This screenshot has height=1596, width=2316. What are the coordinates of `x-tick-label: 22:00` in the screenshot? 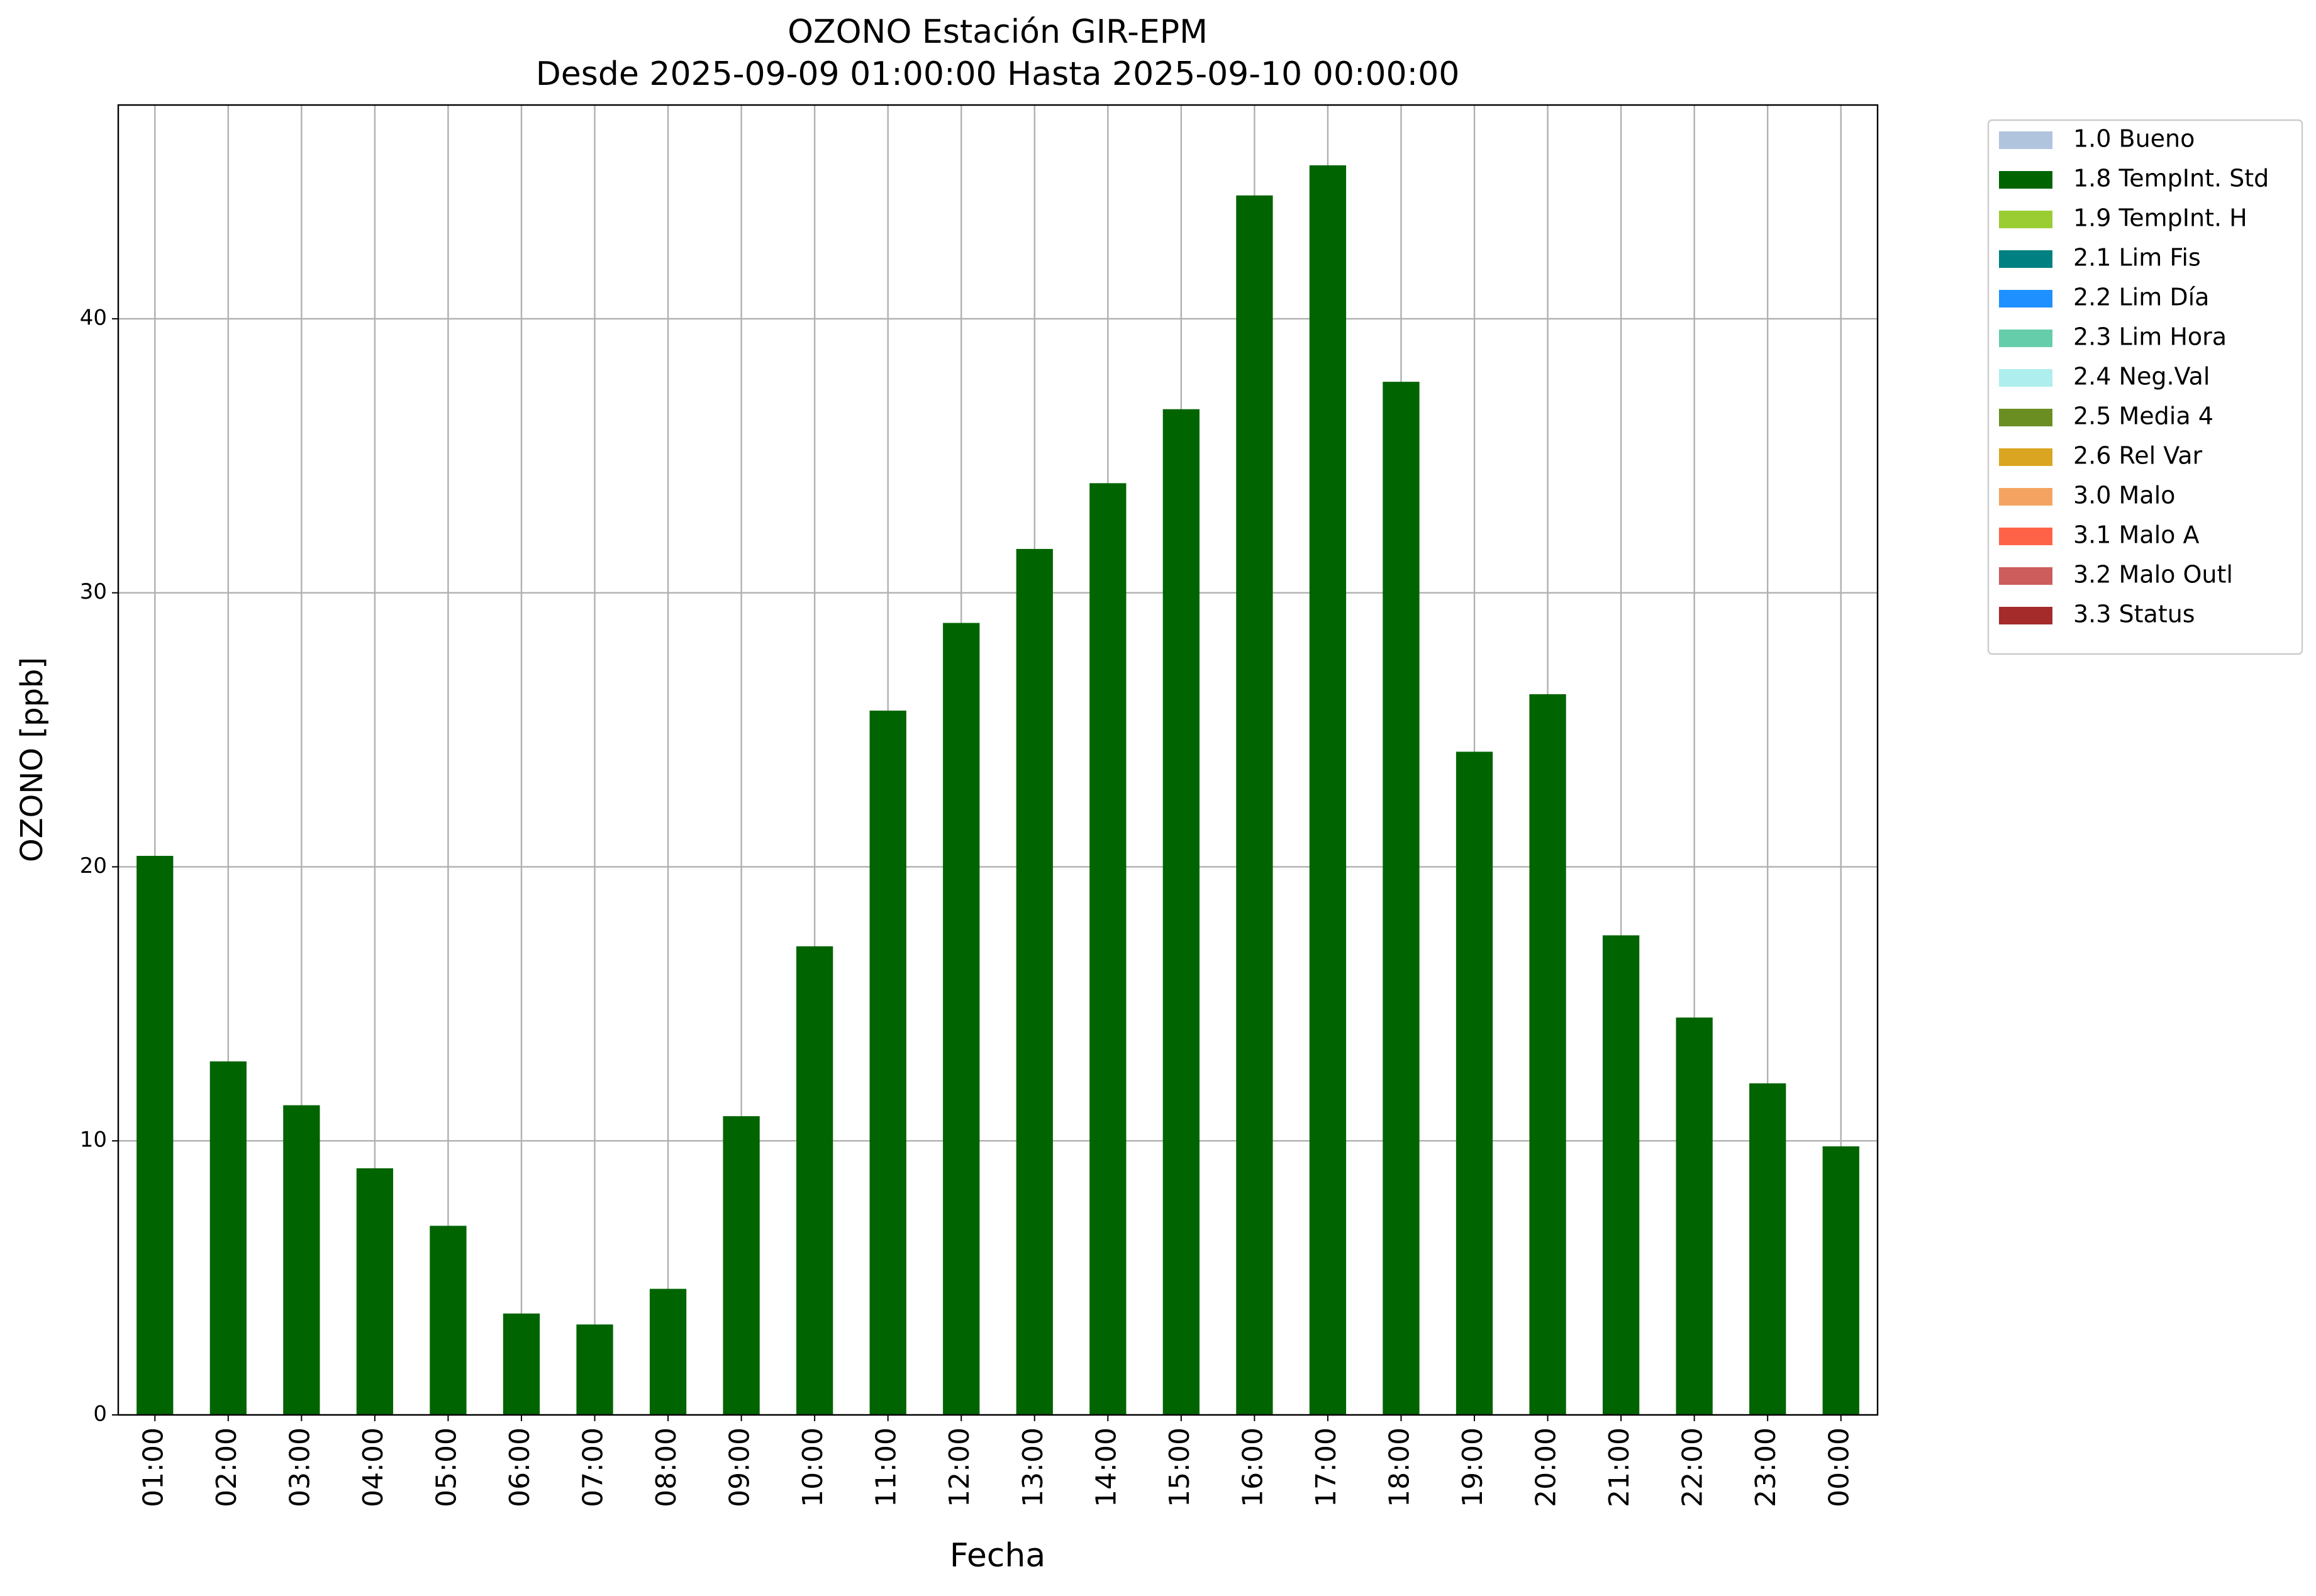 It's located at (1693, 1467).